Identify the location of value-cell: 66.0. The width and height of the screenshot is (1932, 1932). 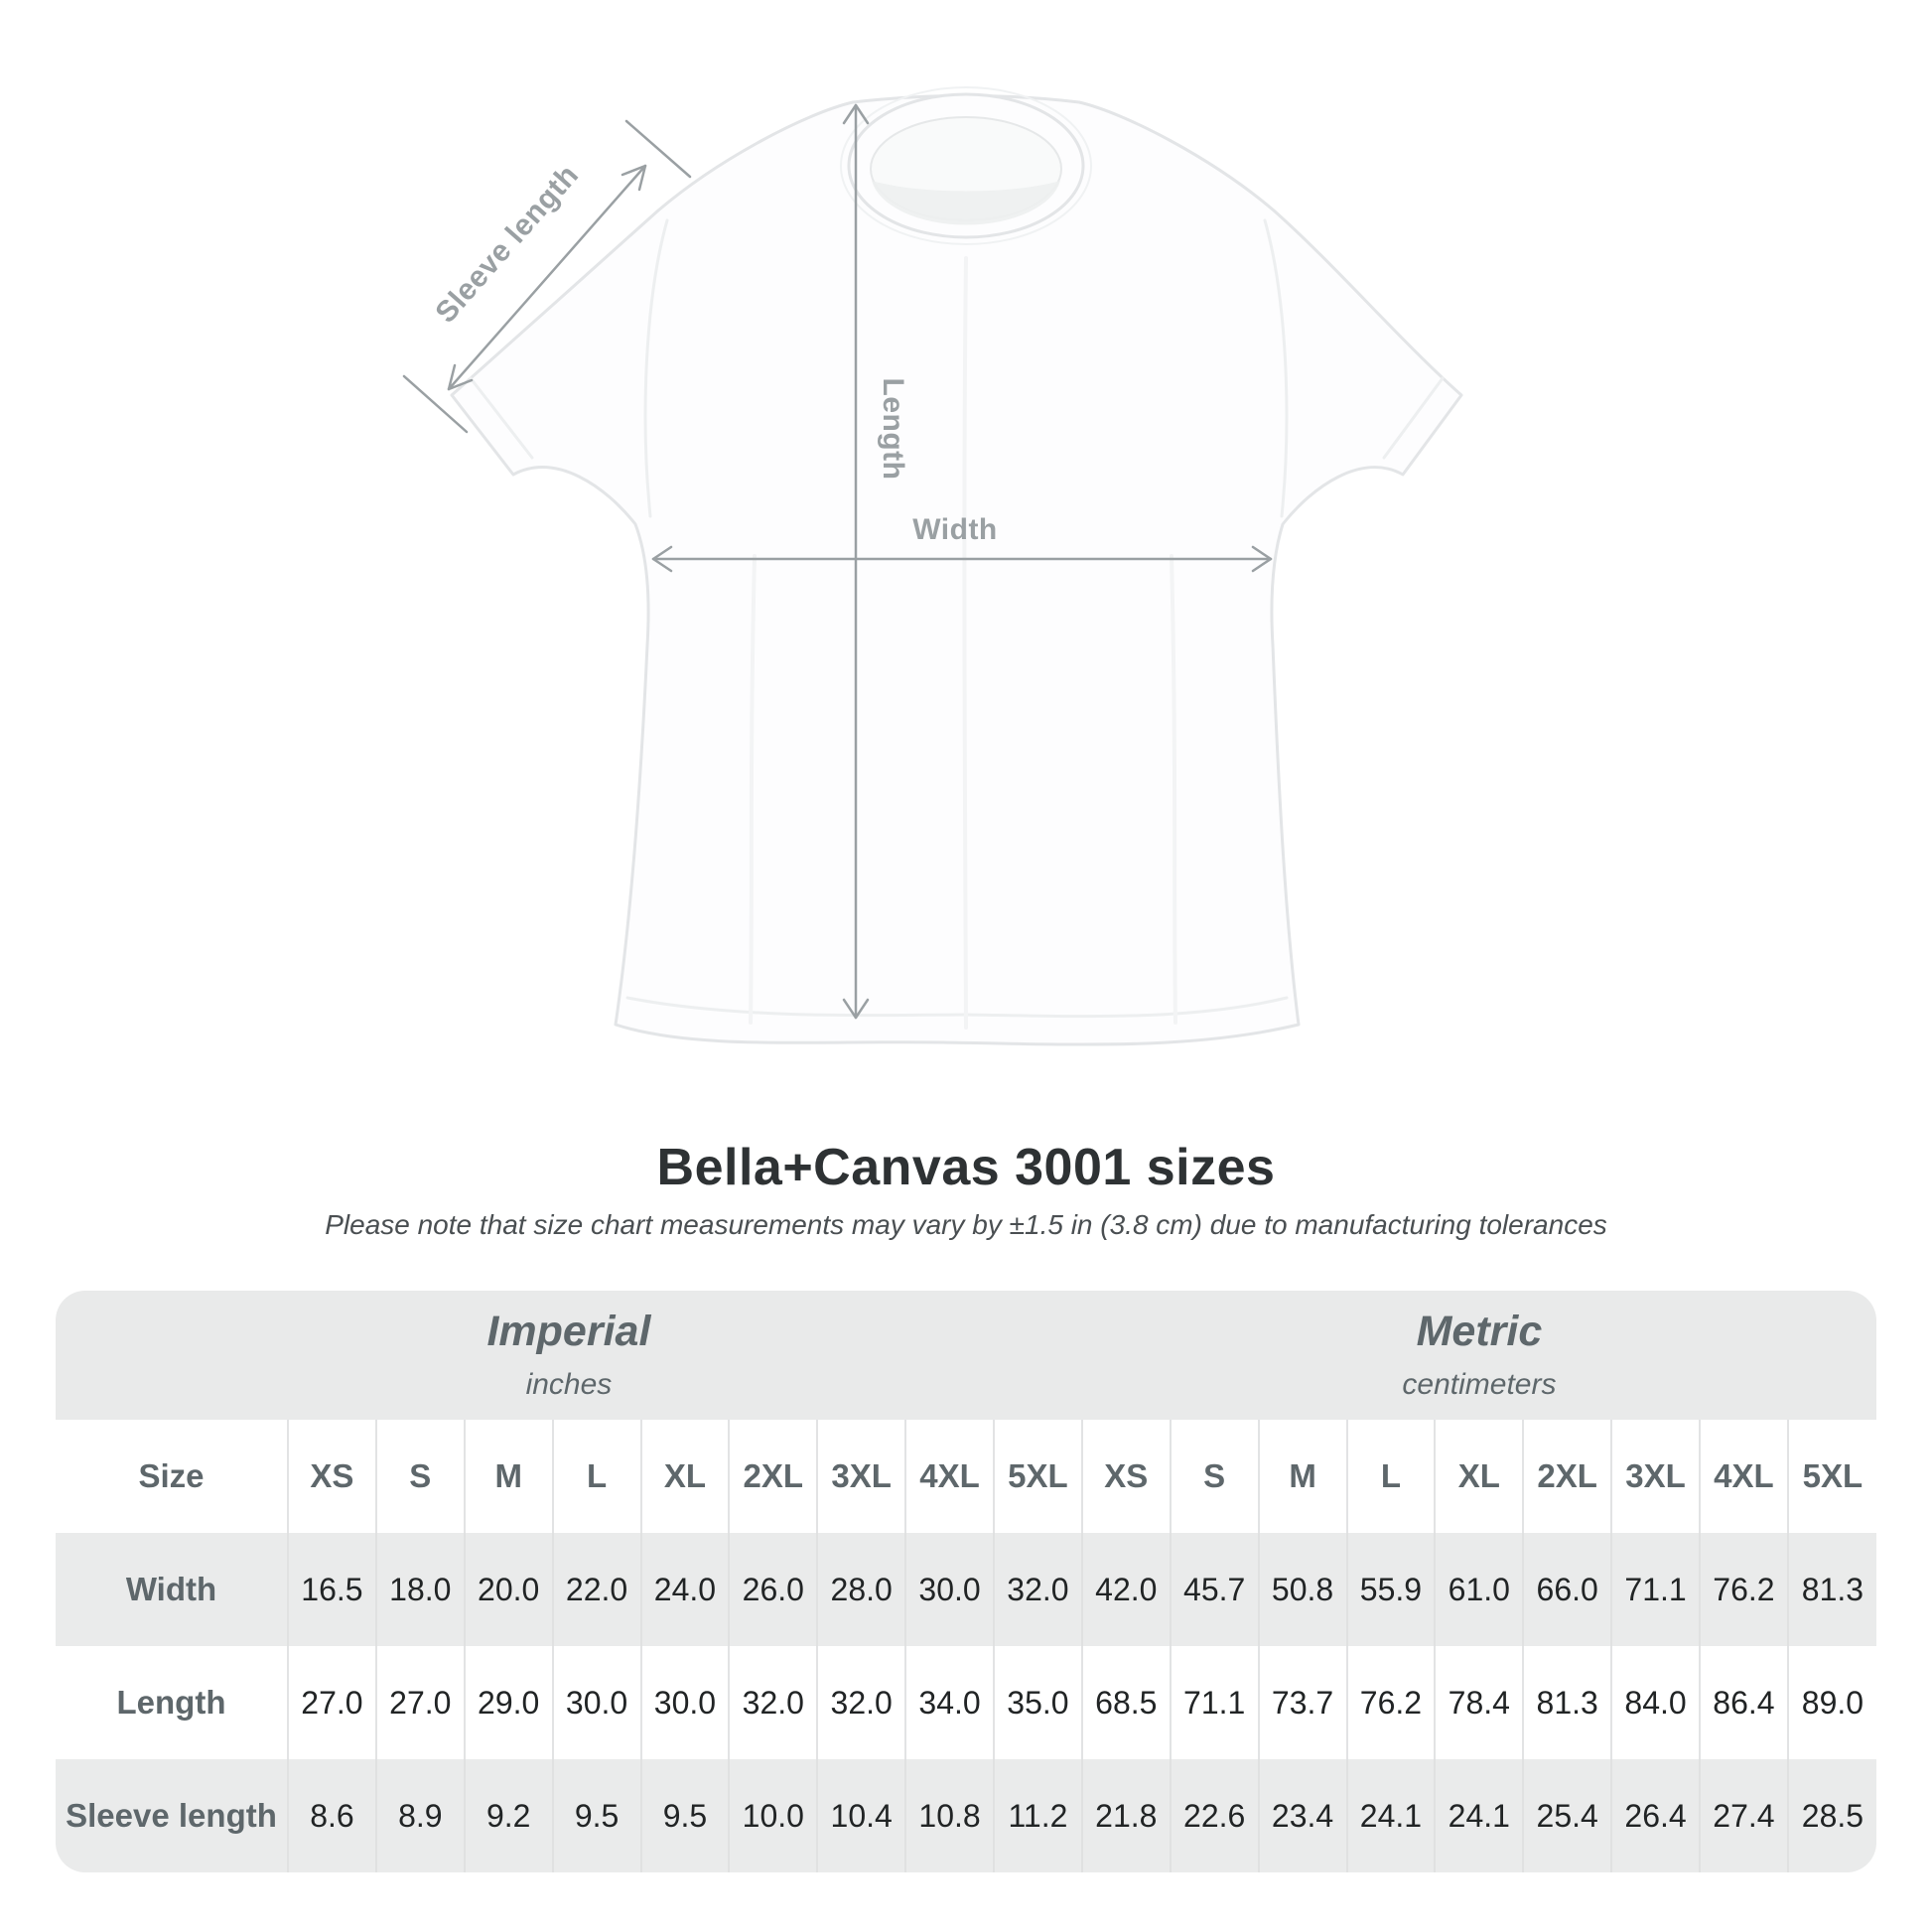
(1567, 1589).